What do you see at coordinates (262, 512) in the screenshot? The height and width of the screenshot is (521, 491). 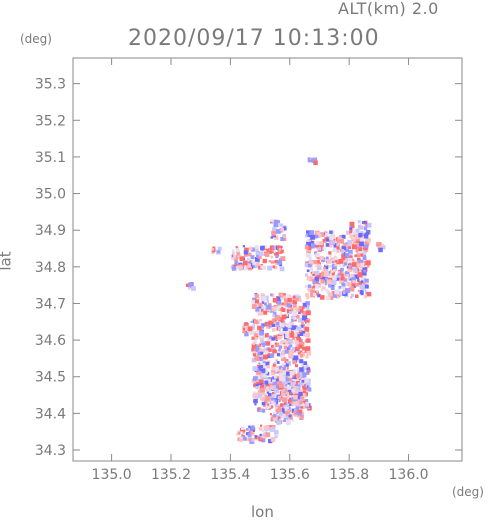 I see `x-axis-label: lon` at bounding box center [262, 512].